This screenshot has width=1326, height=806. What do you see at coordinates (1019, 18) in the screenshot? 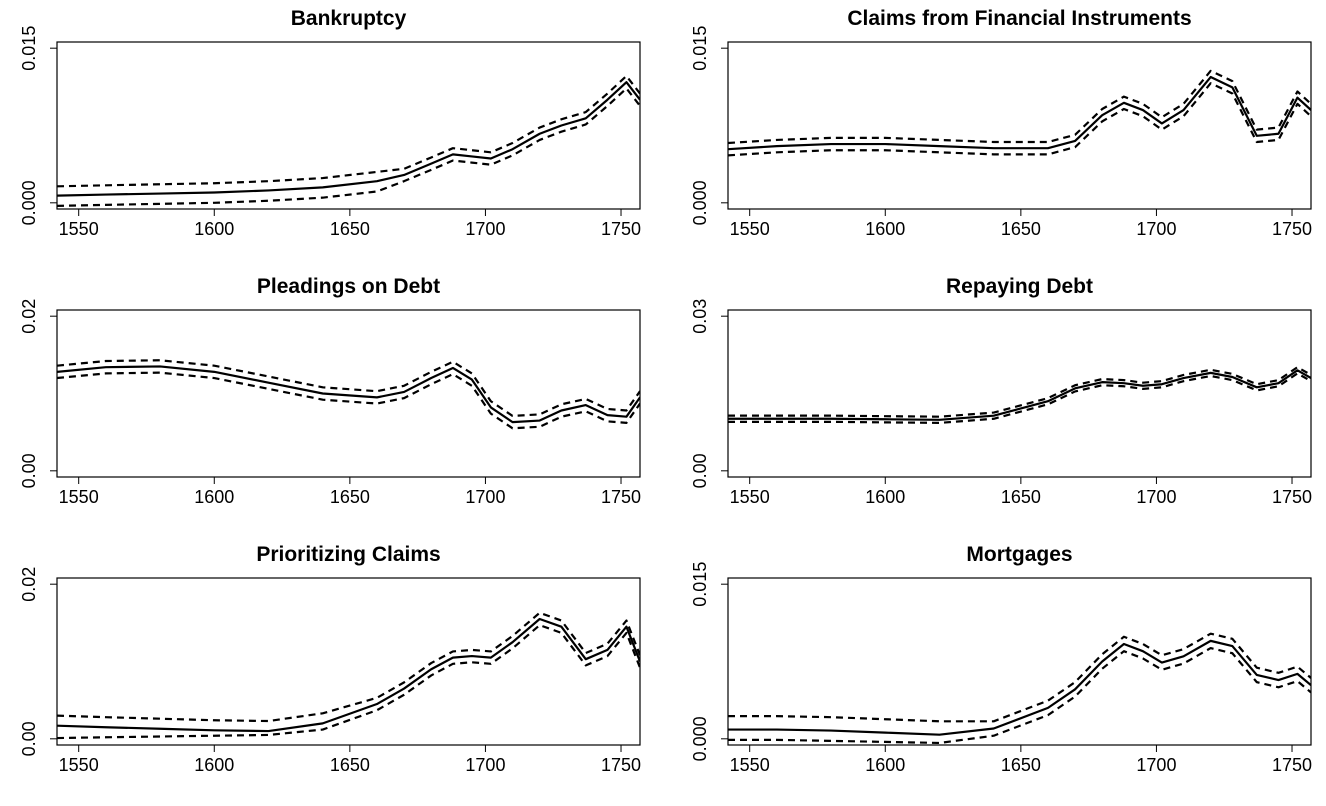
I see `chart-title: Claims from Financial Instruments` at bounding box center [1019, 18].